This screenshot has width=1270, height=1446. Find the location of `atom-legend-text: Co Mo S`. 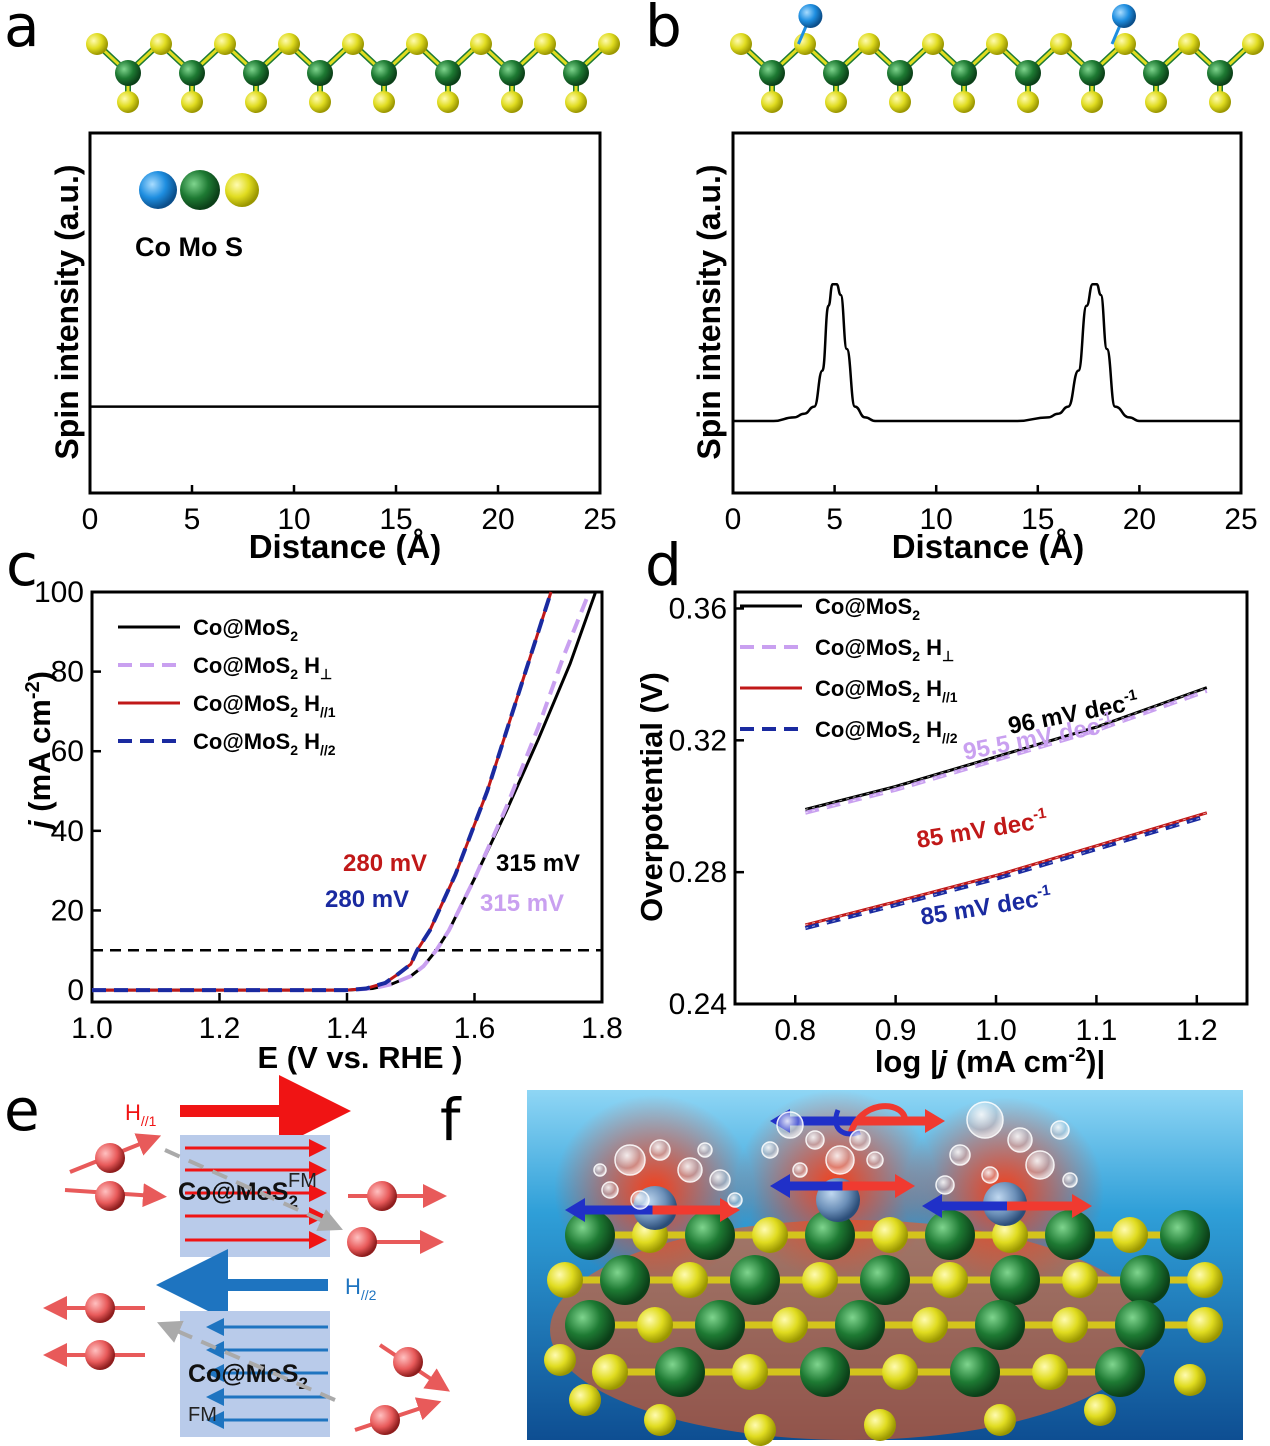

atom-legend-text: Co Mo S is located at coordinates (189, 247).